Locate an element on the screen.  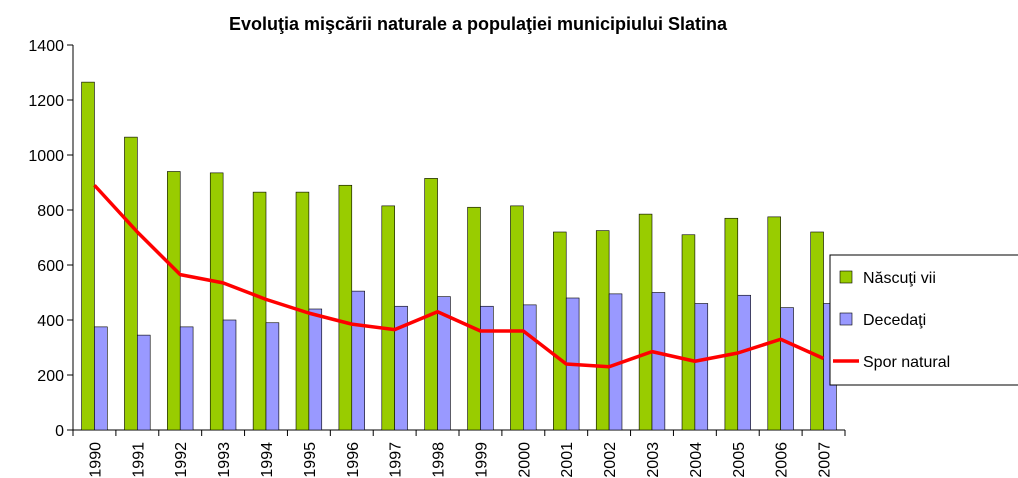
y-tick-label: 1000 is located at coordinates (46, 156).